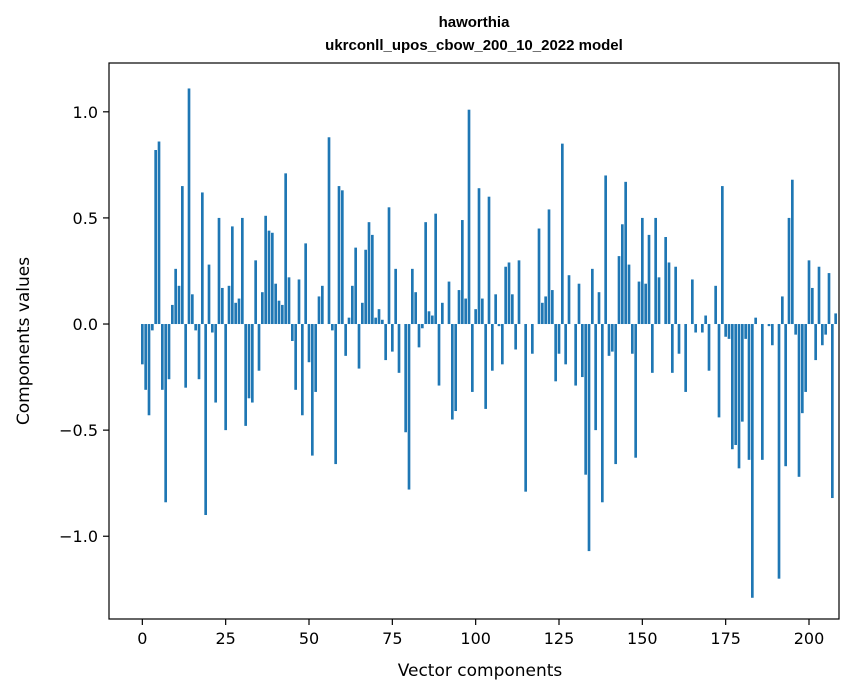  Describe the element at coordinates (85, 112) in the screenshot. I see `y-tick-label: 1.0` at that location.